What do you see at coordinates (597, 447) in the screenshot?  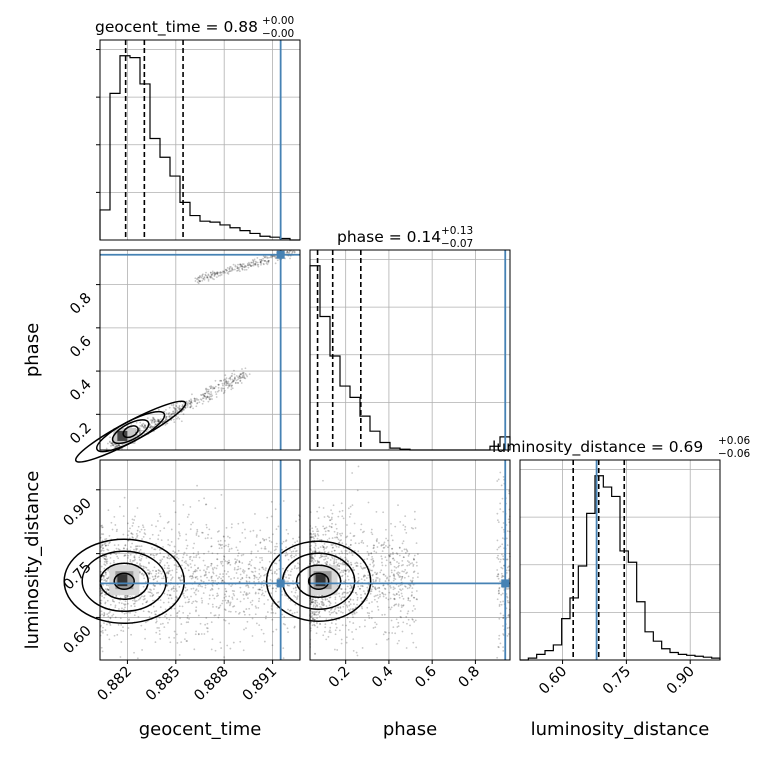 I see `title-luminosity-distance: luminosity_distance = 0.69` at bounding box center [597, 447].